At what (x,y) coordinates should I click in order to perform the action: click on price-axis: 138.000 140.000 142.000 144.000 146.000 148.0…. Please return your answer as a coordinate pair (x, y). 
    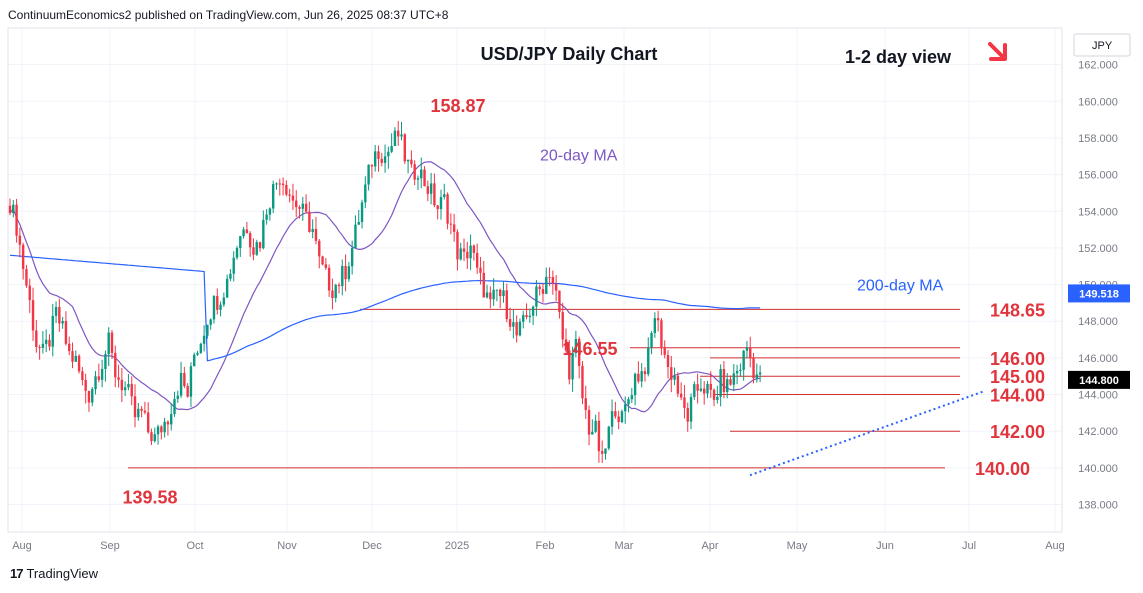
    Looking at the image, I should click on (1099, 286).